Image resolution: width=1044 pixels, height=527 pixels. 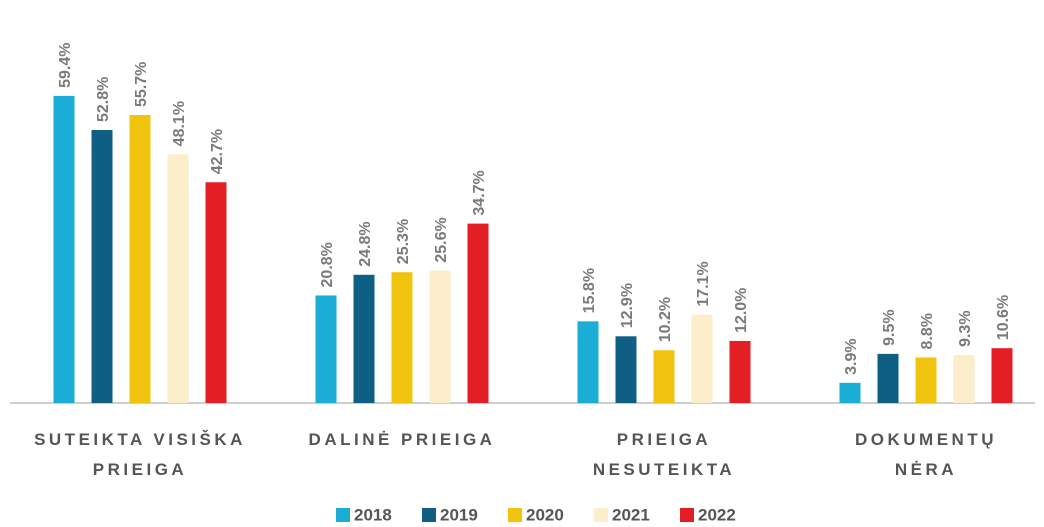 What do you see at coordinates (103, 99) in the screenshot?
I see `value-label: 52.8%` at bounding box center [103, 99].